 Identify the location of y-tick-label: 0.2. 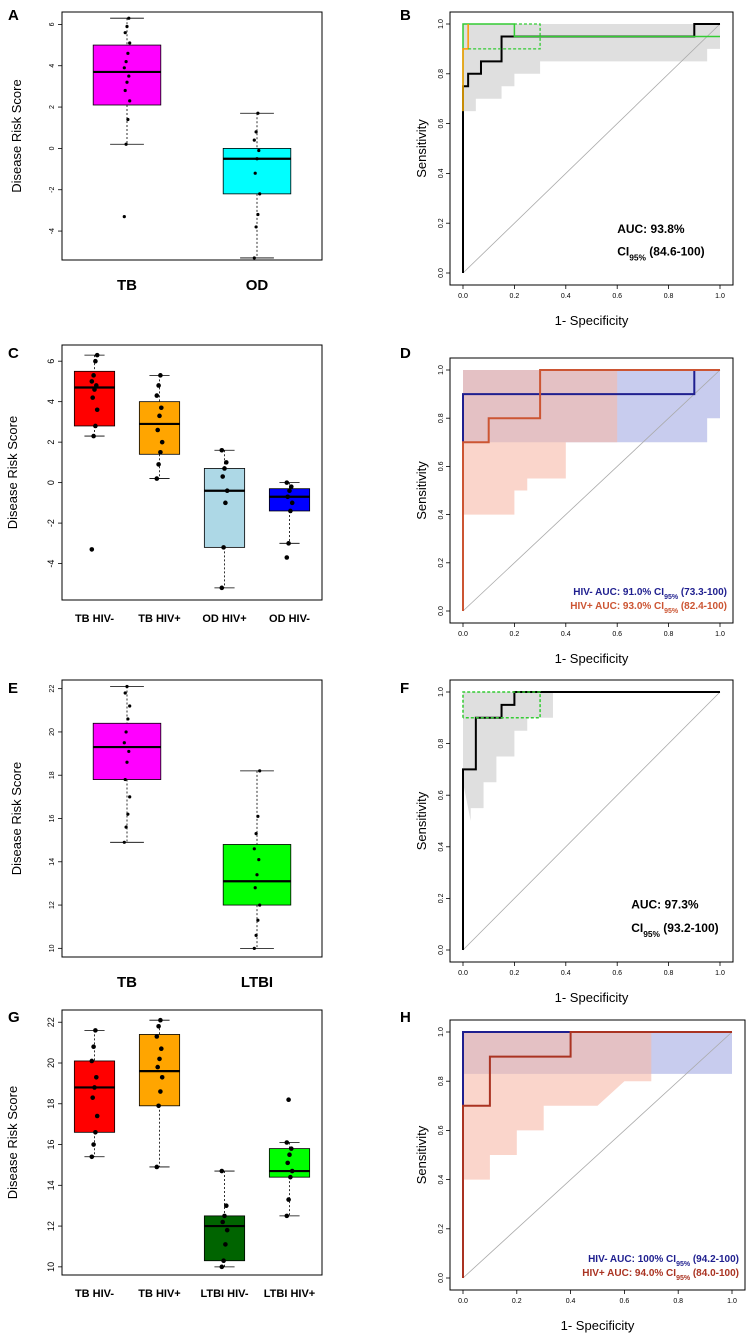
(441, 563).